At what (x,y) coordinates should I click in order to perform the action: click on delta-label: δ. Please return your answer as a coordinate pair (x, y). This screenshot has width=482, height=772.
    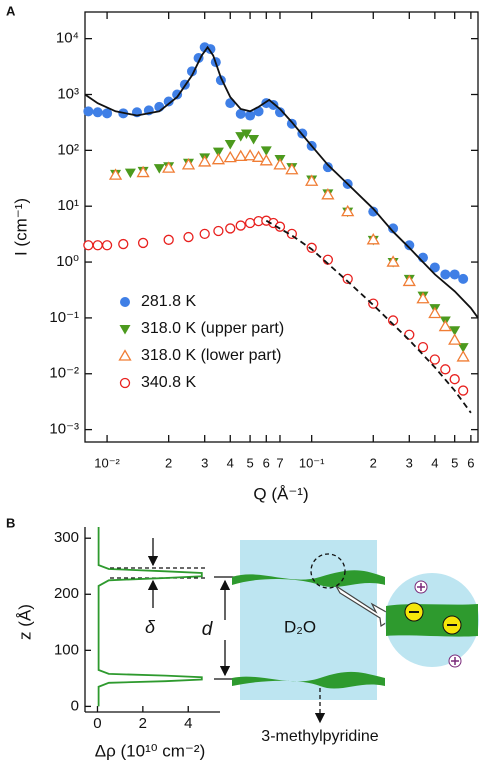
    Looking at the image, I should click on (150, 627).